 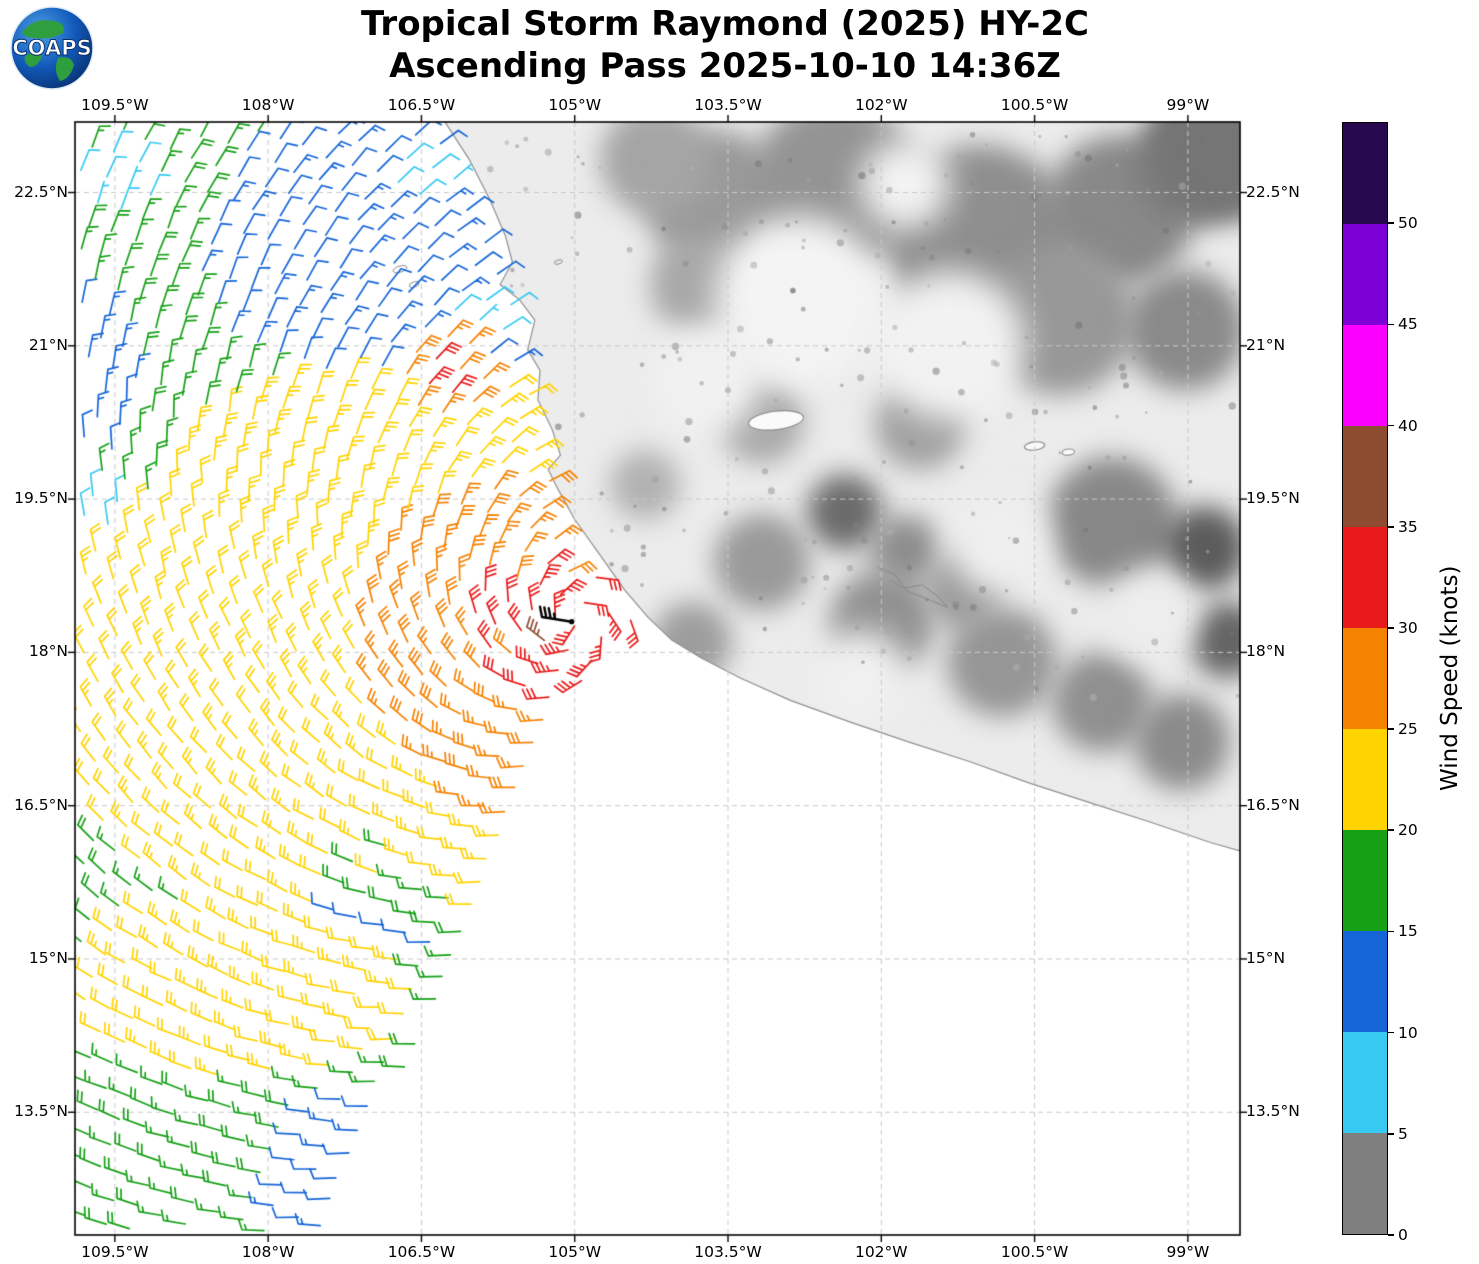 I want to click on lon-tick-bottom: 99°W, so click(x=1188, y=1252).